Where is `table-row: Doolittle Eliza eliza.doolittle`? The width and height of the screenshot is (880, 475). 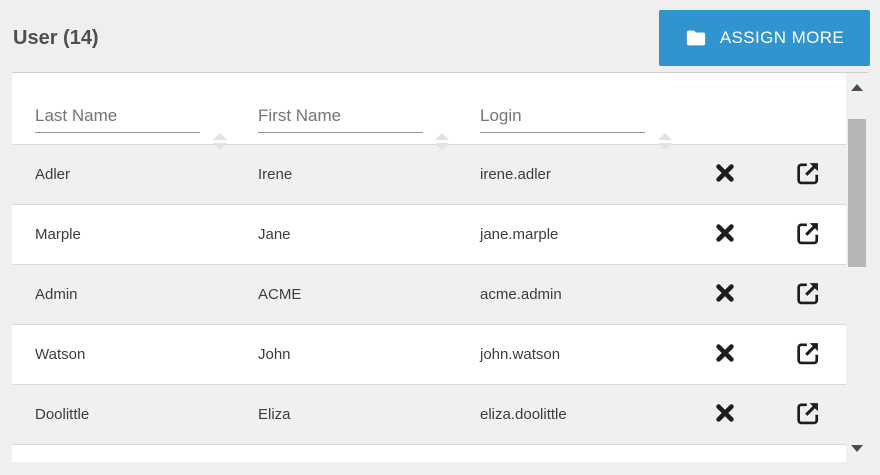
table-row: Doolittle Eliza eliza.doolittle is located at coordinates (429, 414).